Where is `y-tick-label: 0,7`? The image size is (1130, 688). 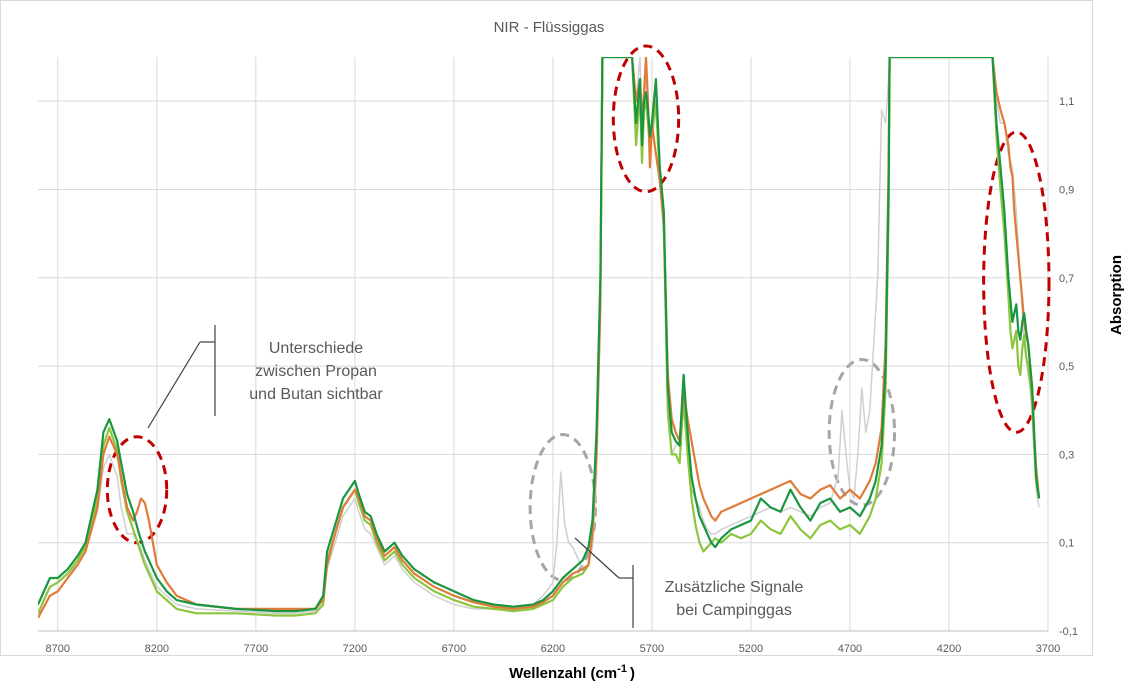 y-tick-label: 0,7 is located at coordinates (1066, 279).